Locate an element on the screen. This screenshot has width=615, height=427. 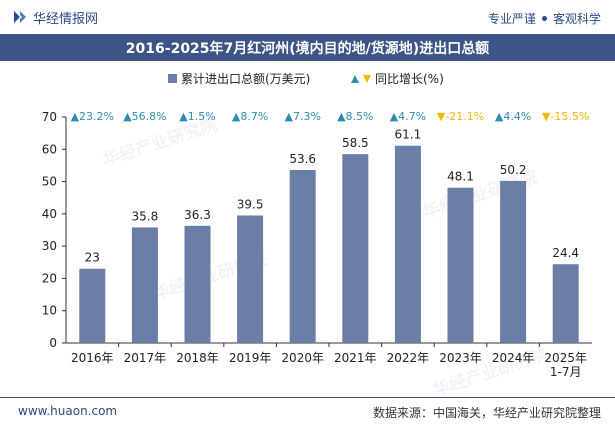
growth-label: ▲8.7% is located at coordinates (250, 116).